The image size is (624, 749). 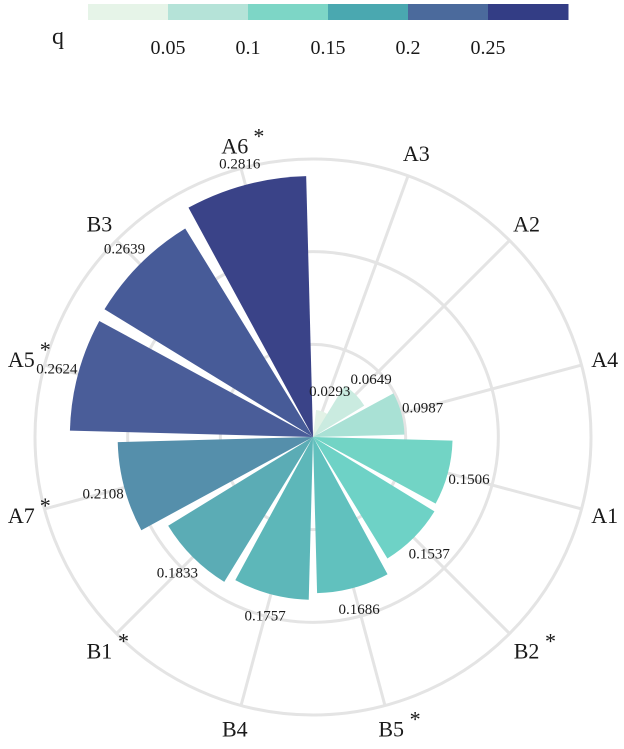 I want to click on bar-b1, so click(x=240, y=509).